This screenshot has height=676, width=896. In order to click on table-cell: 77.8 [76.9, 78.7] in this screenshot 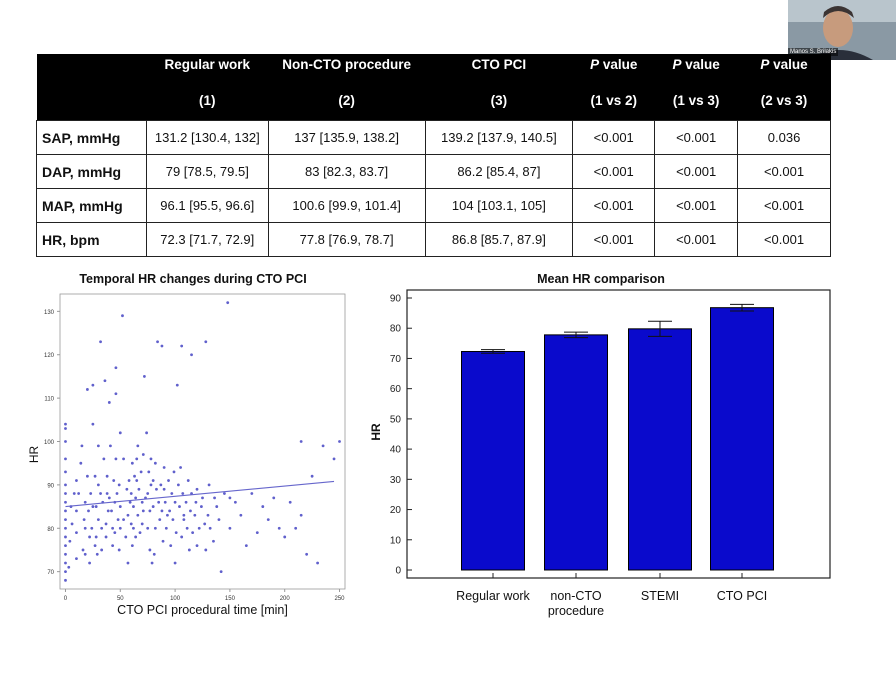, I will do `click(346, 239)`.